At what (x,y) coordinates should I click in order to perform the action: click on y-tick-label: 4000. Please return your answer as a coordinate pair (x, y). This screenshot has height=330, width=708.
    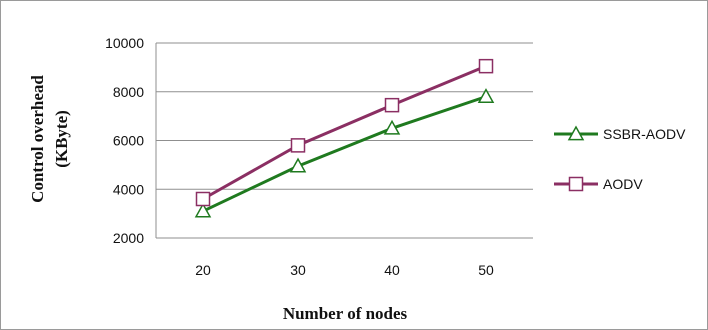
    Looking at the image, I should click on (128, 189).